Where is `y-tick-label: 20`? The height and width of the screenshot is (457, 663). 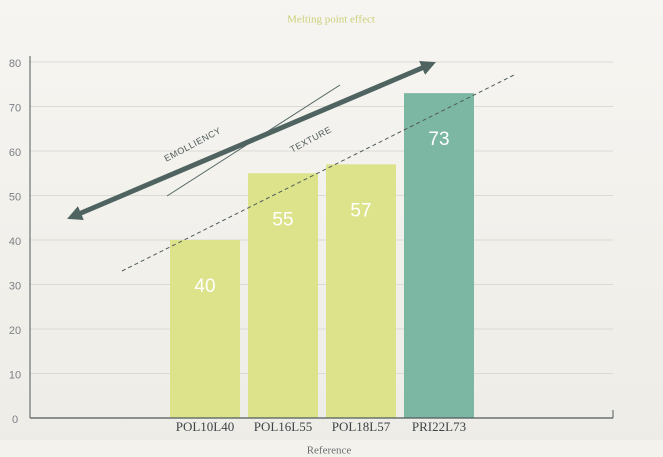
y-tick-label: 20 is located at coordinates (15, 331).